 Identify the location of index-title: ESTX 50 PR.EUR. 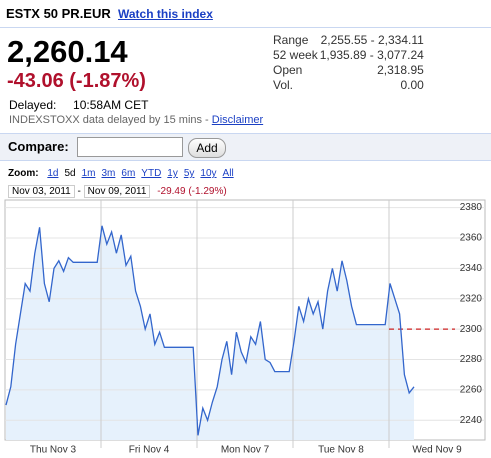
(58, 13).